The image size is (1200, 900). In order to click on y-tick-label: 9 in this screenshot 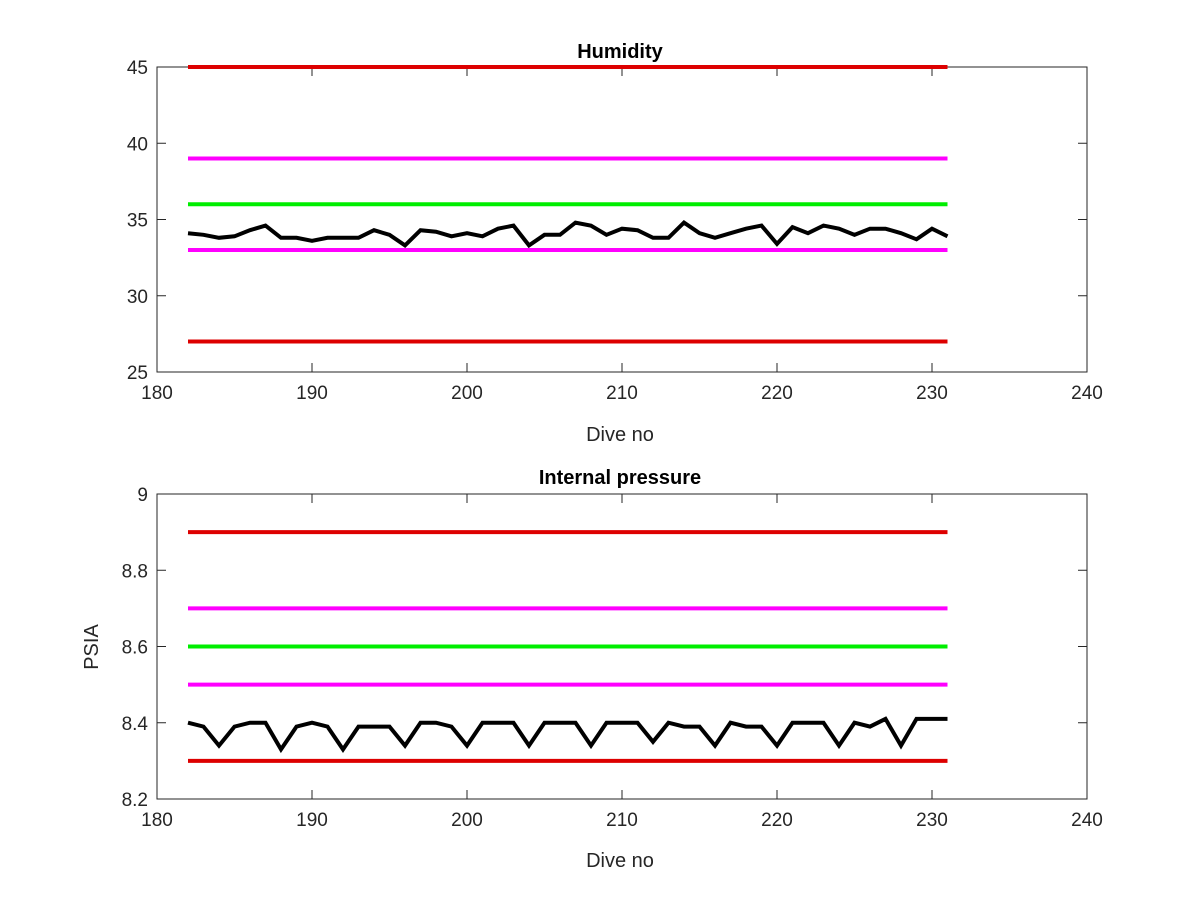, I will do `click(142, 495)`.